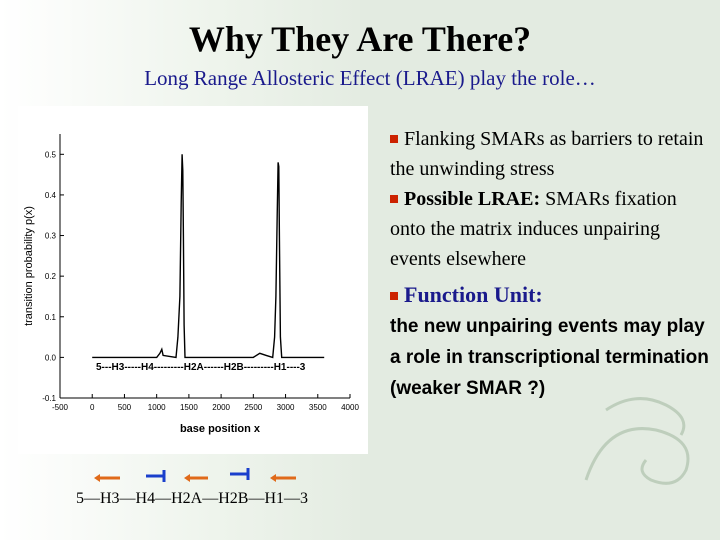 The width and height of the screenshot is (720, 540). Describe the element at coordinates (92, 407) in the screenshot. I see `x-tick-label: 0` at that location.